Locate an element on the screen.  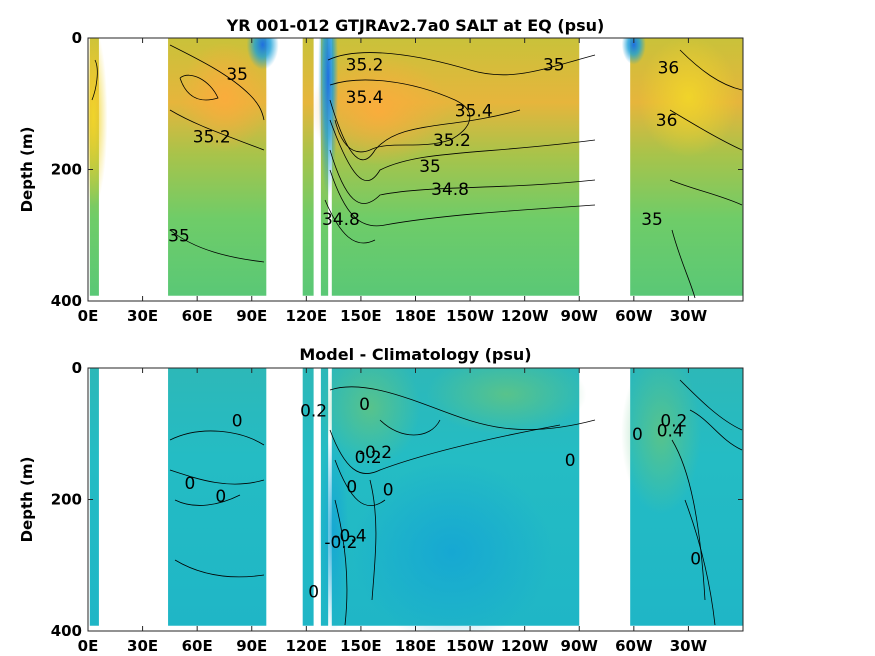
contour-label: 0.4 is located at coordinates (670, 431).